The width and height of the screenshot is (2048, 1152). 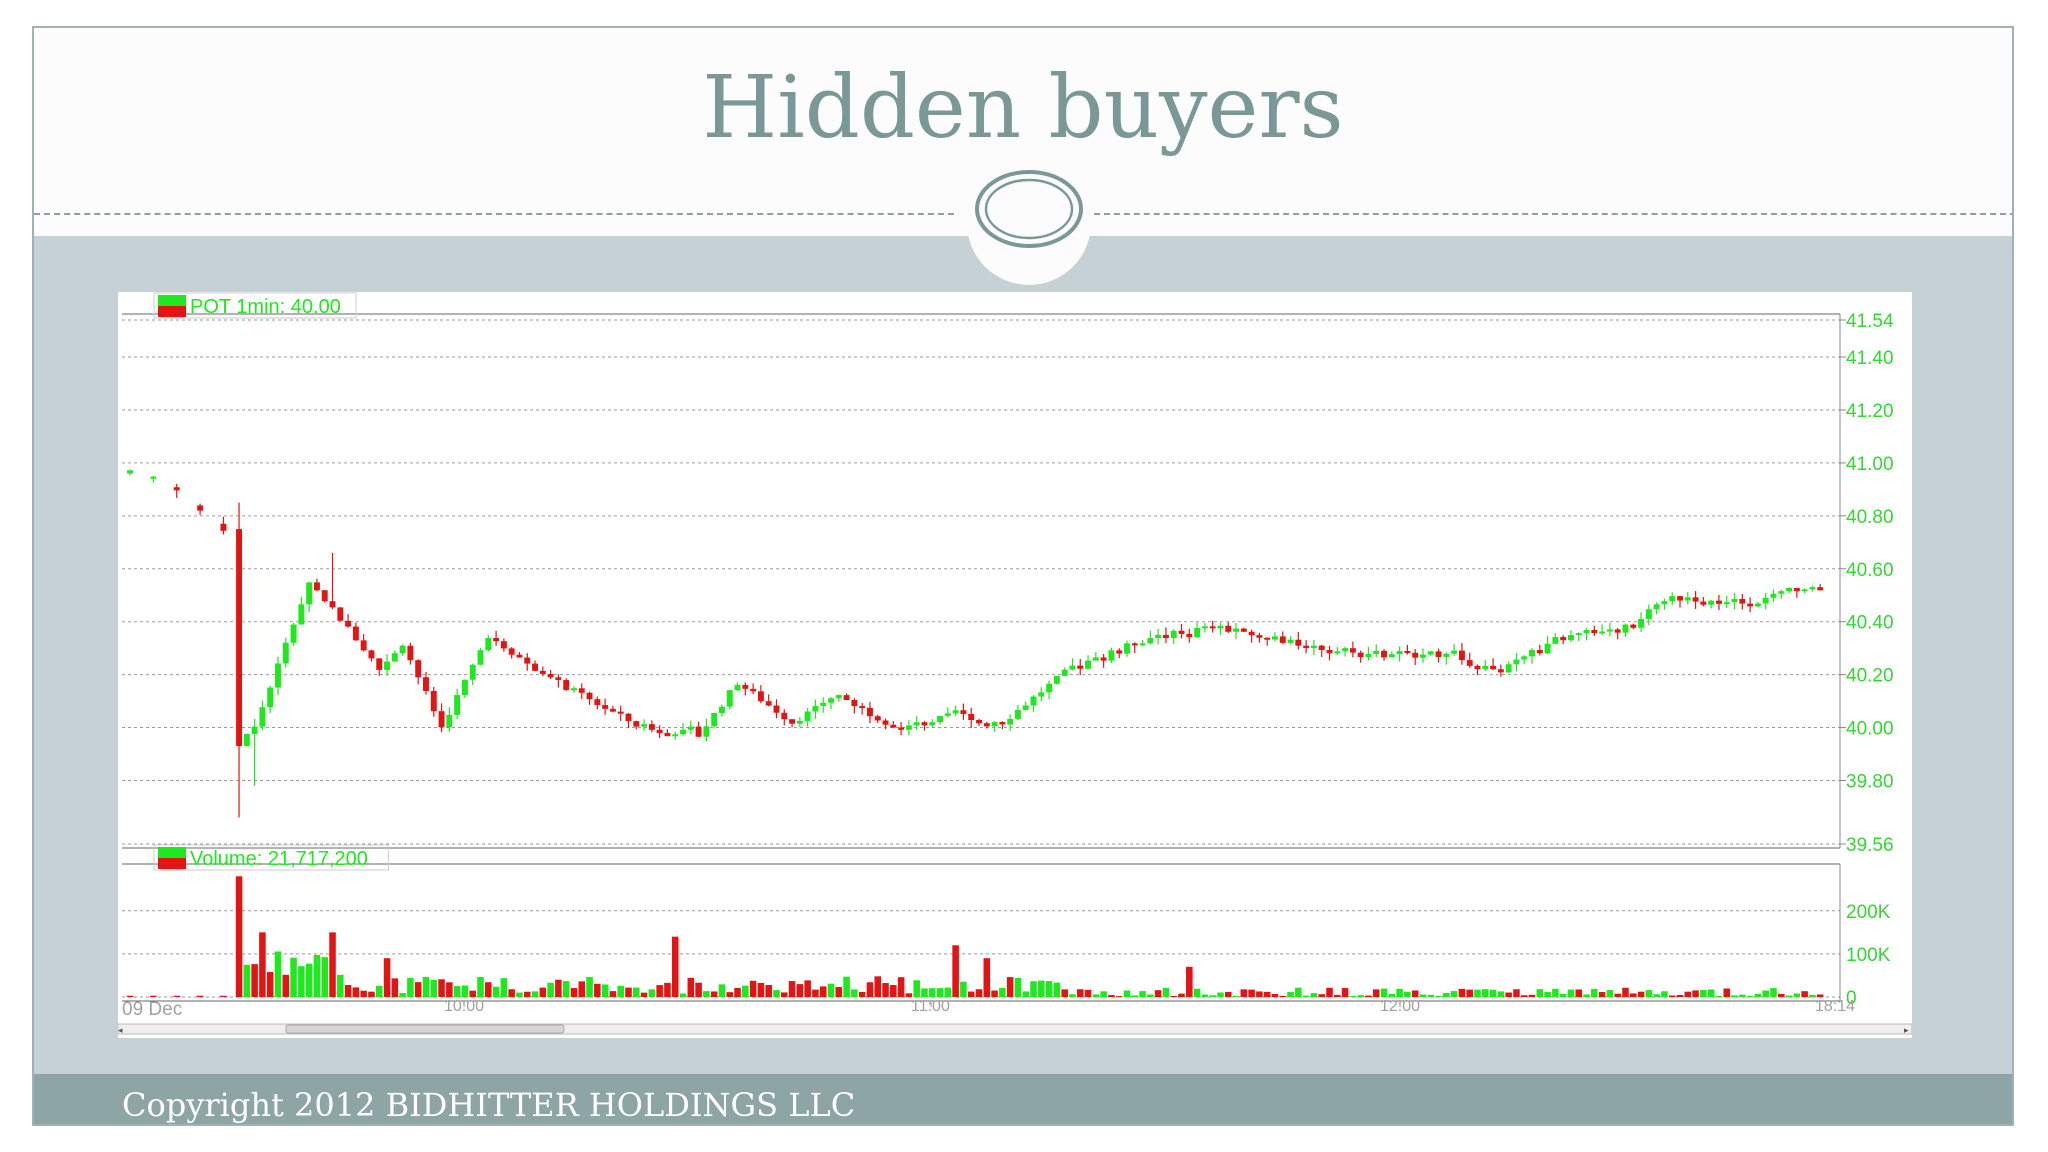 I want to click on copyright-text: Copyright 2012 BIDHITTER HOLDINGS LLC, so click(x=489, y=1105).